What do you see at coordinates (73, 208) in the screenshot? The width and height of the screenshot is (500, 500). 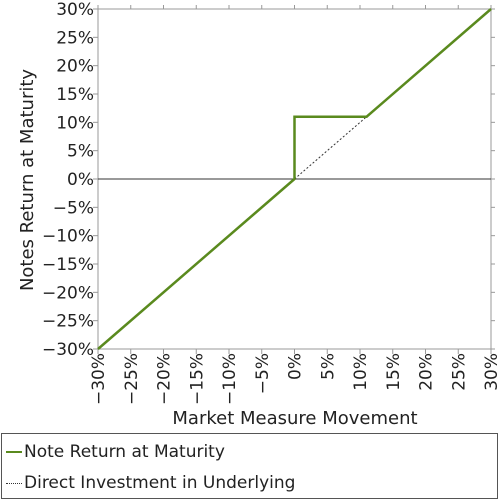 I see `y-tick-label: −5%` at bounding box center [73, 208].